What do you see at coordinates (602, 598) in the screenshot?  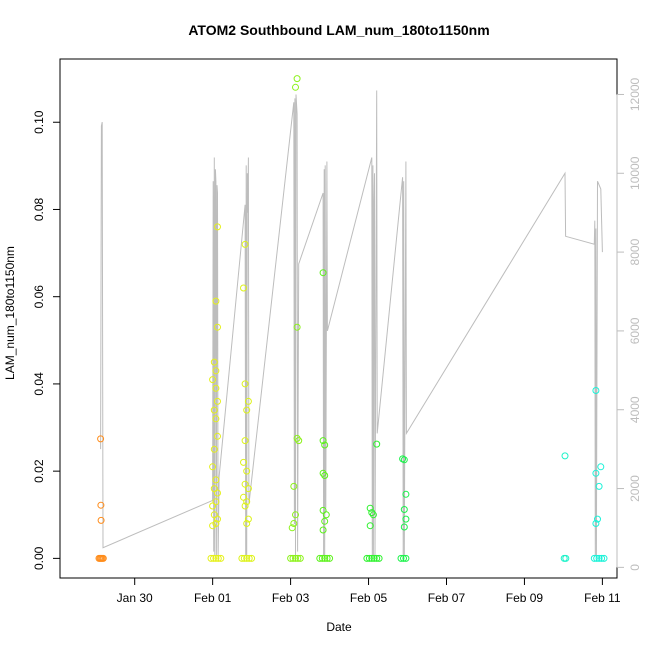 I see `x-tick-label: Feb 11` at bounding box center [602, 598].